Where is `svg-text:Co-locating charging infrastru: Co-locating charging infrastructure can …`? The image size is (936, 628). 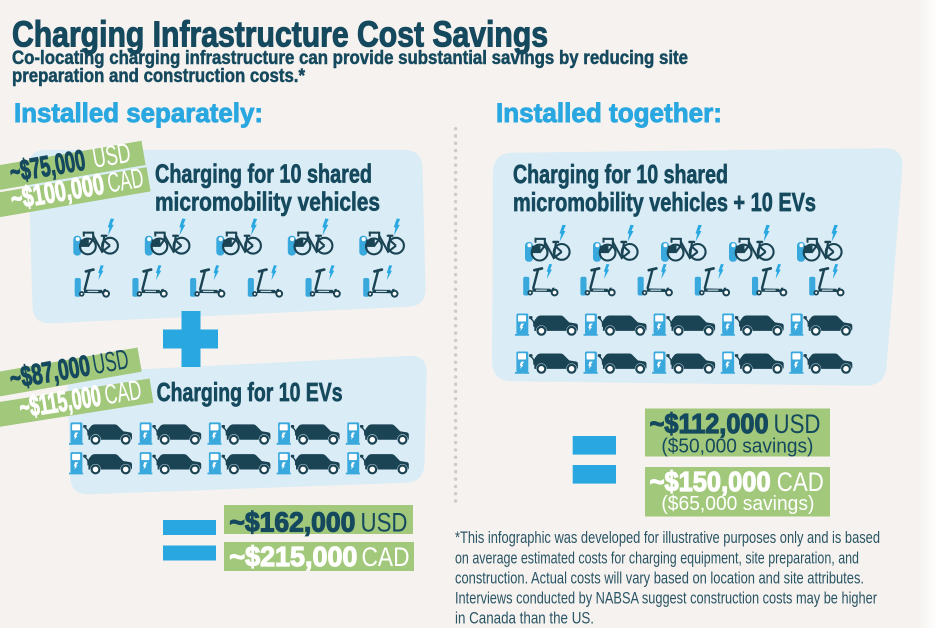
svg-text:Co-locating charging infrastru: Co-locating charging infrastructure can … is located at coordinates (350, 58).